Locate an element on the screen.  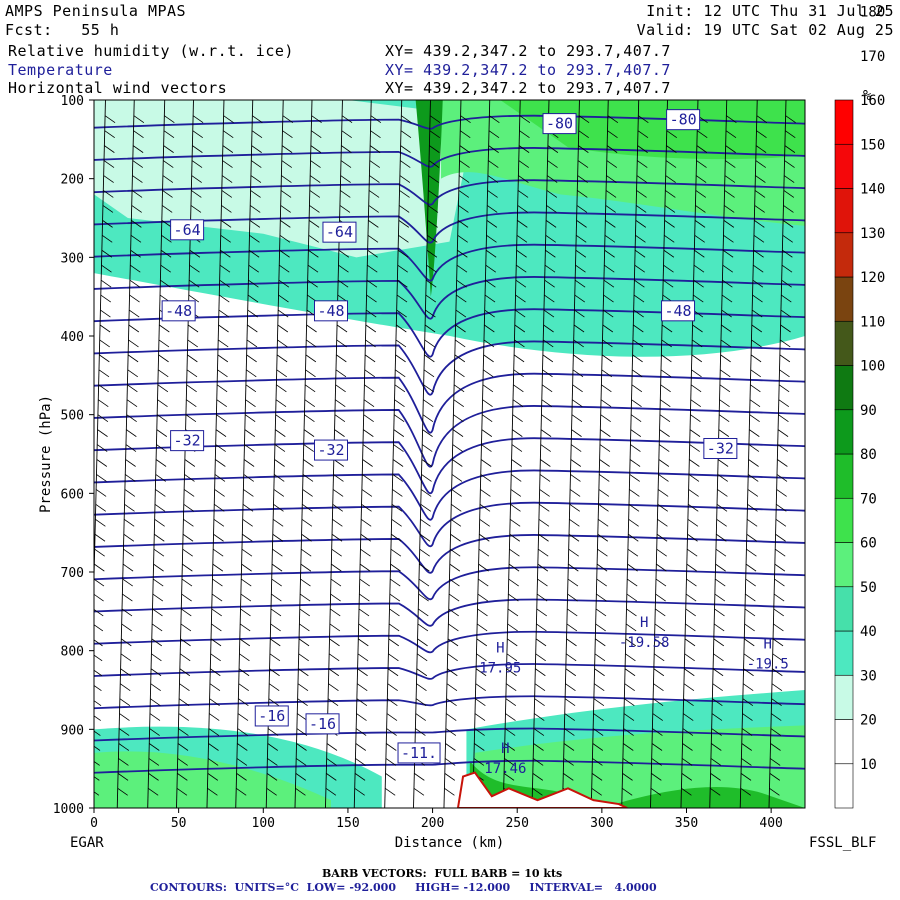
y-tick-label: 300 is located at coordinates (72, 258).